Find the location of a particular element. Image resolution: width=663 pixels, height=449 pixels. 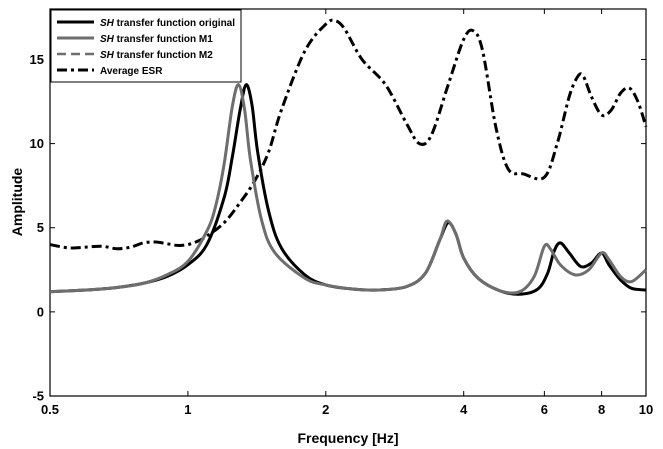

legend-label-original-rest: transfer function original is located at coordinates (174, 23).